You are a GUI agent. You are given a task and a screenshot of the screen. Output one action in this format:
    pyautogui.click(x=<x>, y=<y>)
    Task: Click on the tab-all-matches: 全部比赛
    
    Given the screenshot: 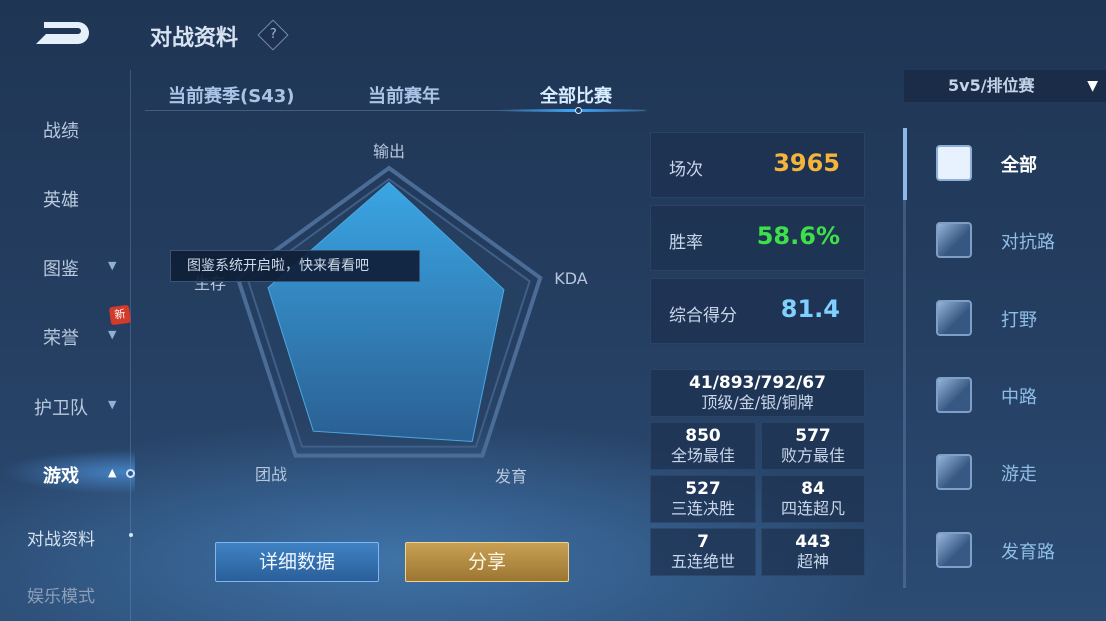 What is the action you would take?
    pyautogui.click(x=576, y=96)
    